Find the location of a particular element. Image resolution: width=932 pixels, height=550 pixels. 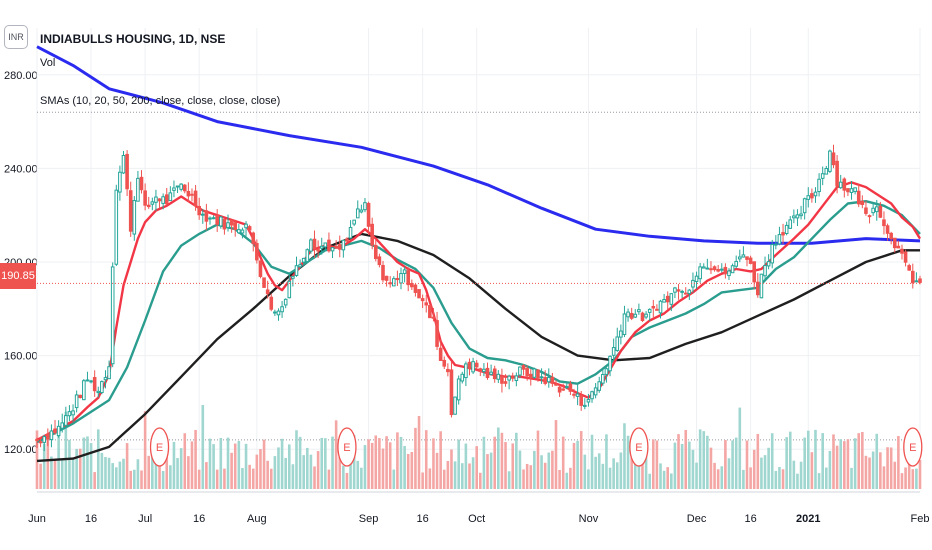

x-tick-label: 16 is located at coordinates (91, 519).